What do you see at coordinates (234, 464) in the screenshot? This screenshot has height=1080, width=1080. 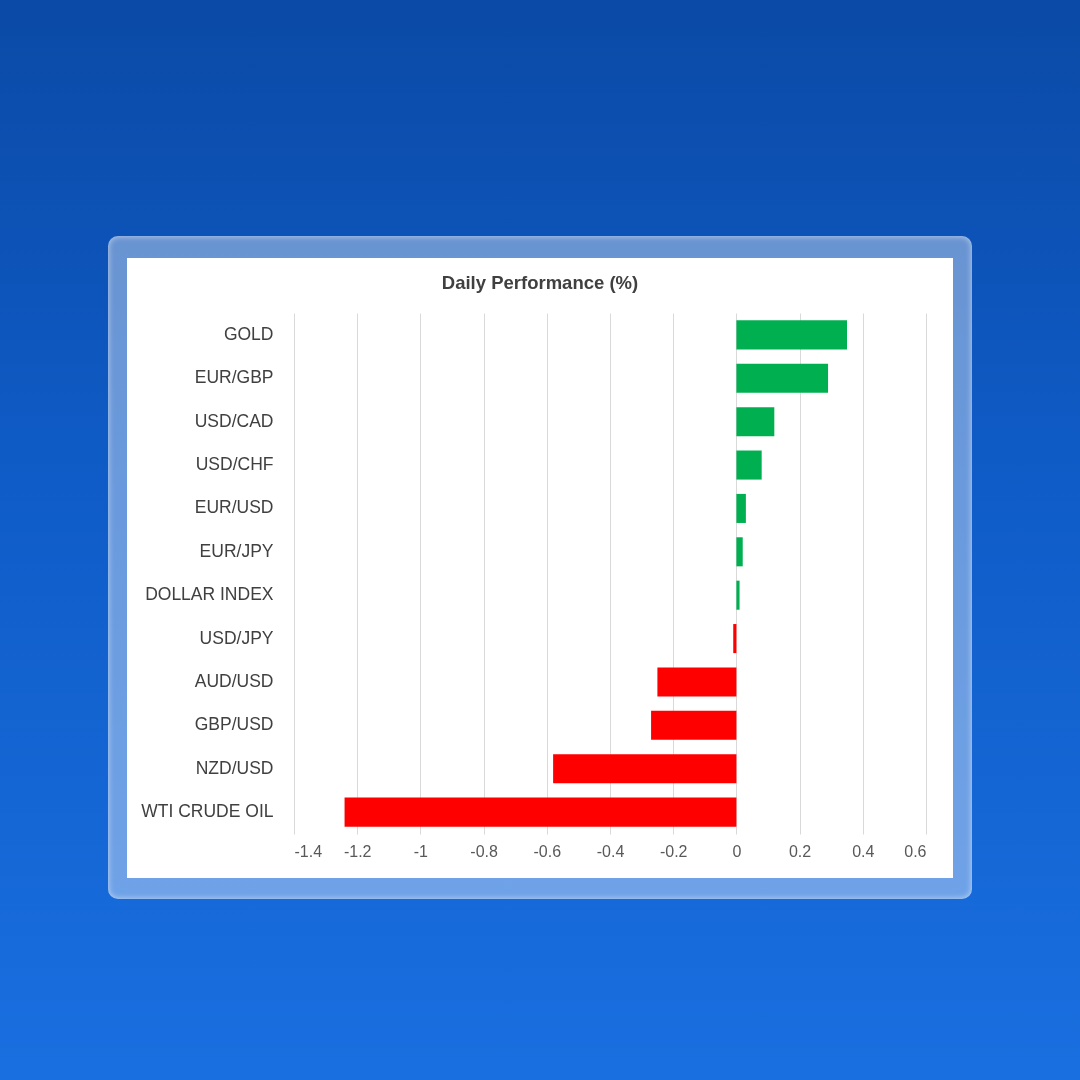 I see `y-tick-label: USD/CHF` at bounding box center [234, 464].